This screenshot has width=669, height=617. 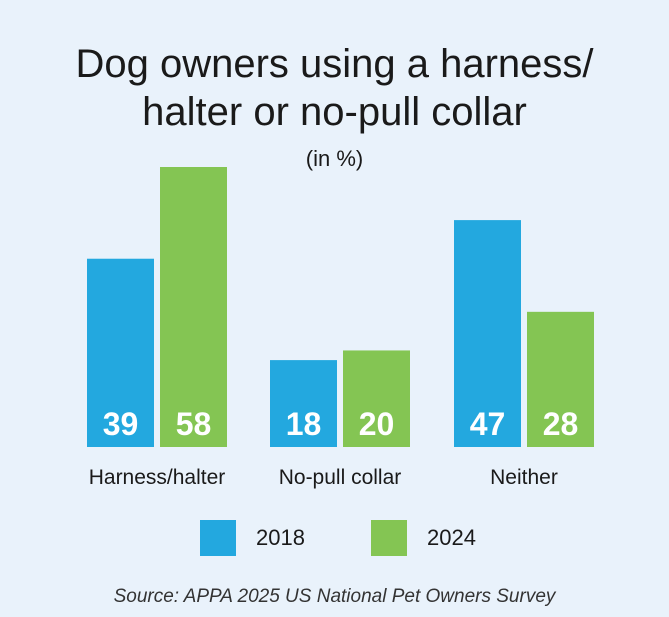 I want to click on bar-2024-neither, so click(x=560, y=379).